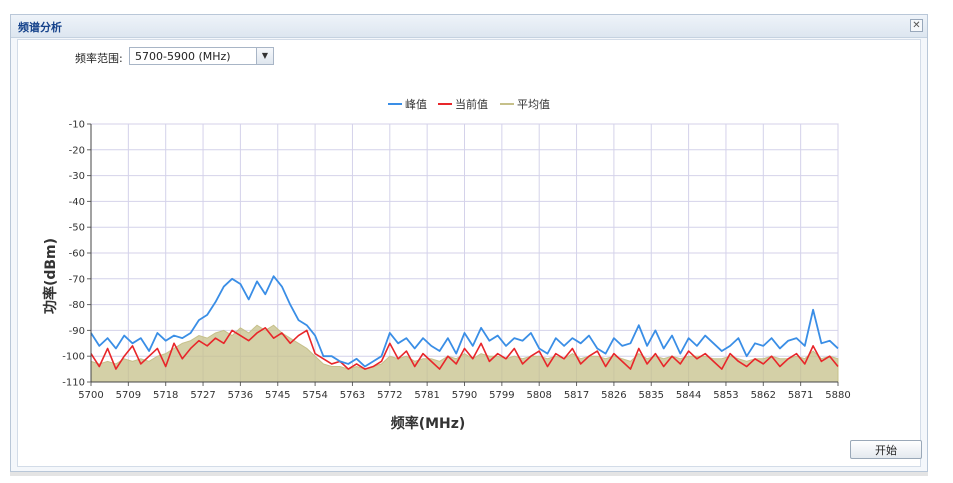 Image resolution: width=953 pixels, height=483 pixels. What do you see at coordinates (165, 395) in the screenshot?
I see `x-tick-label: 5718` at bounding box center [165, 395].